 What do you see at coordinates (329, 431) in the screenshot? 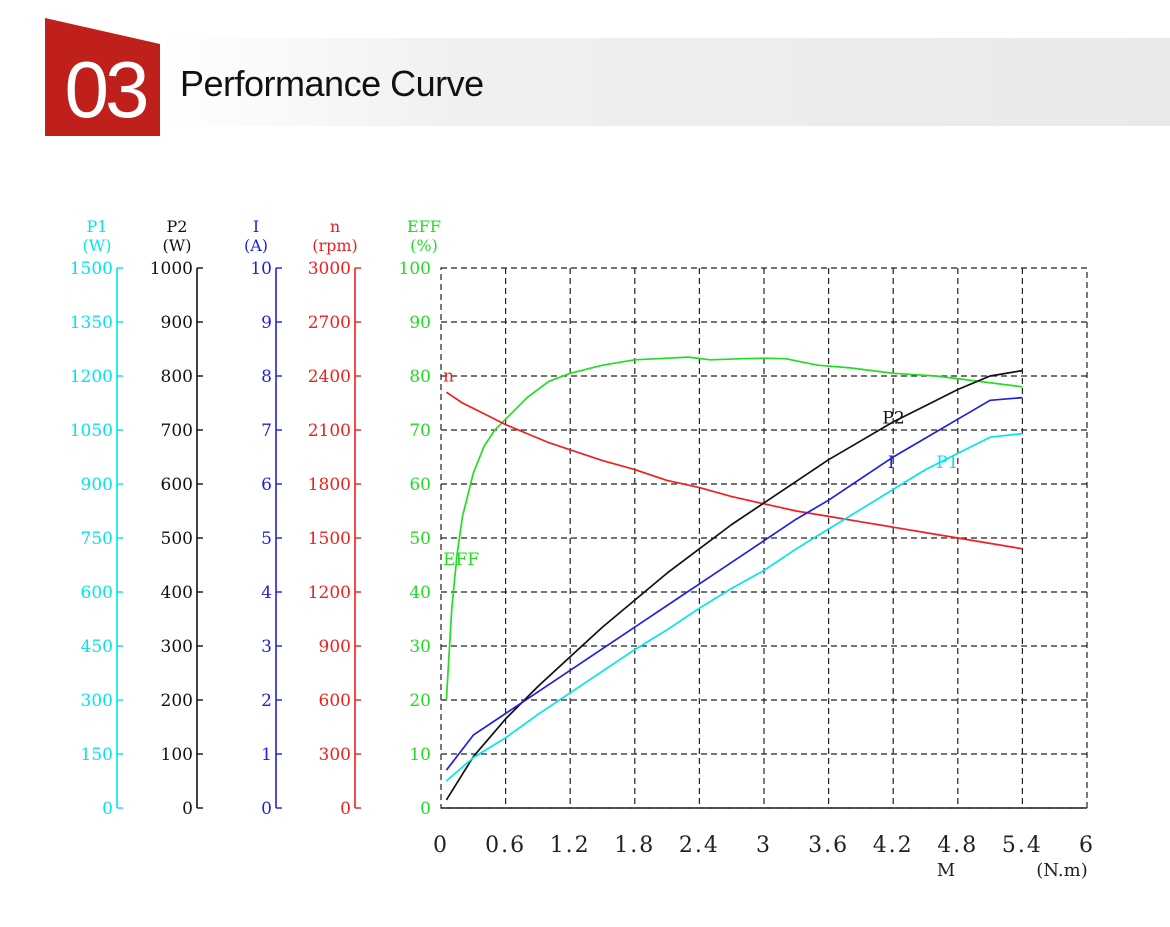
I see `y-tick-label: 2100` at bounding box center [329, 431].